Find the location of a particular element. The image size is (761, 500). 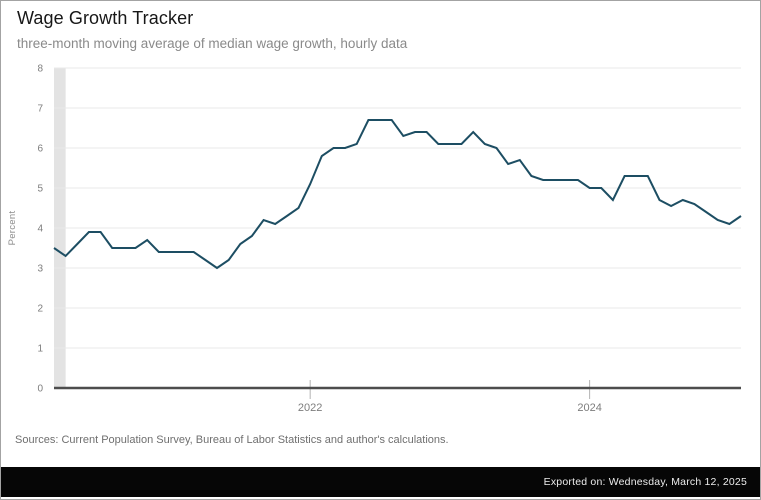

y-tick-label: 5 is located at coordinates (40, 189).